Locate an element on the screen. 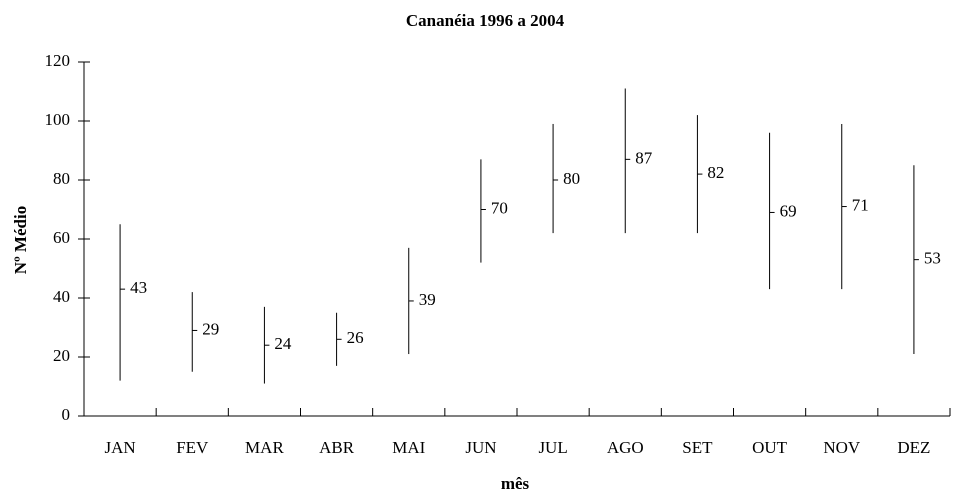  x-tick-label: SET is located at coordinates (697, 447).